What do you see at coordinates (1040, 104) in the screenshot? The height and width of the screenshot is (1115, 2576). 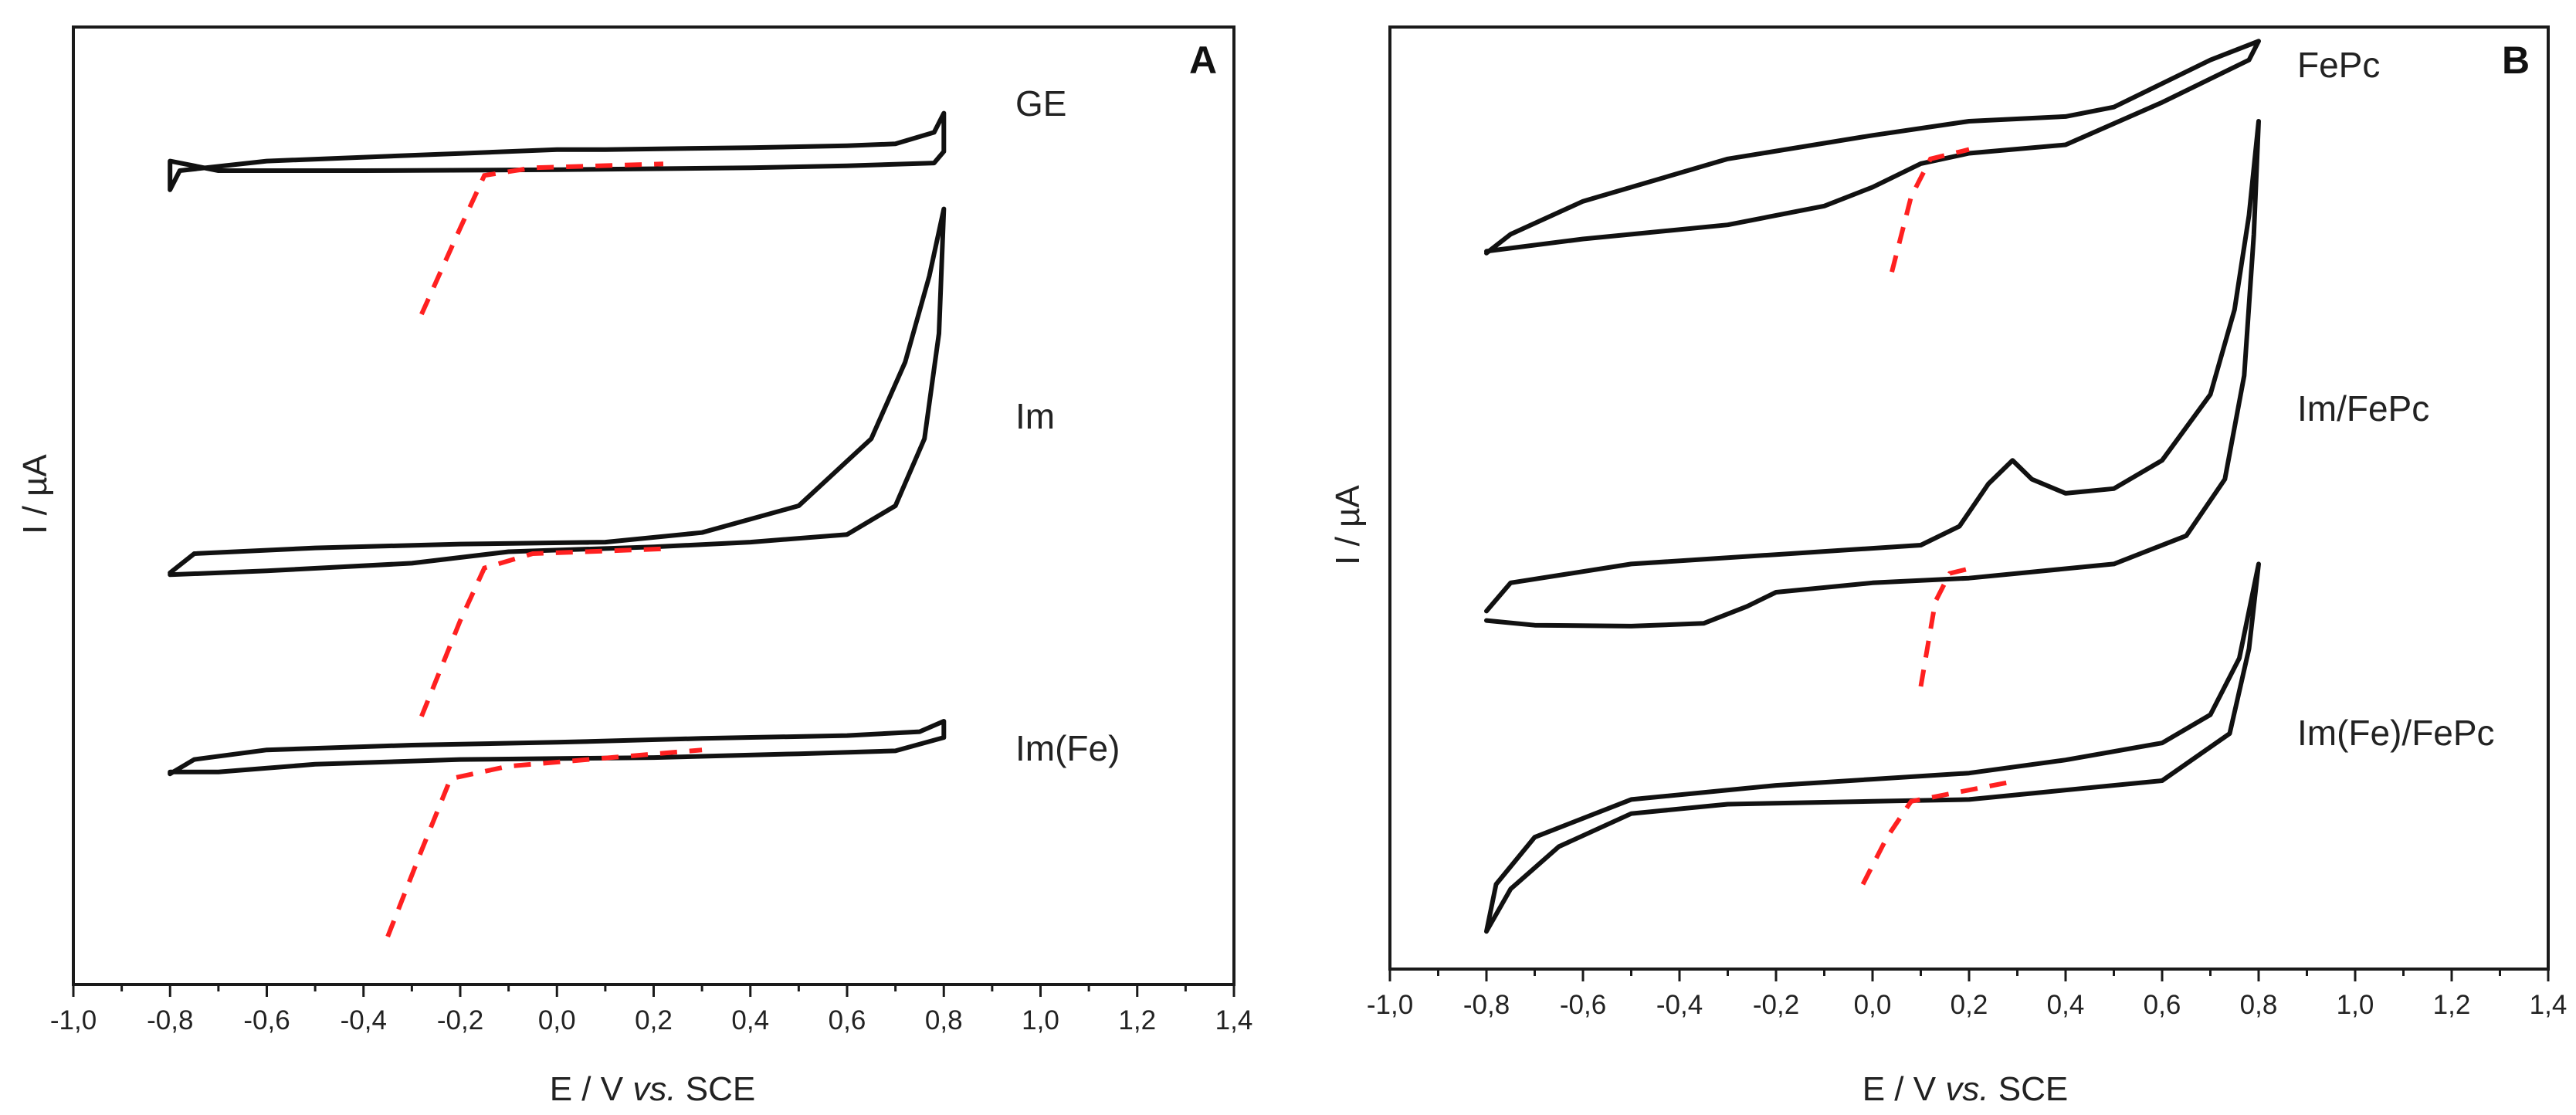 I see `curve-label: GE` at bounding box center [1040, 104].